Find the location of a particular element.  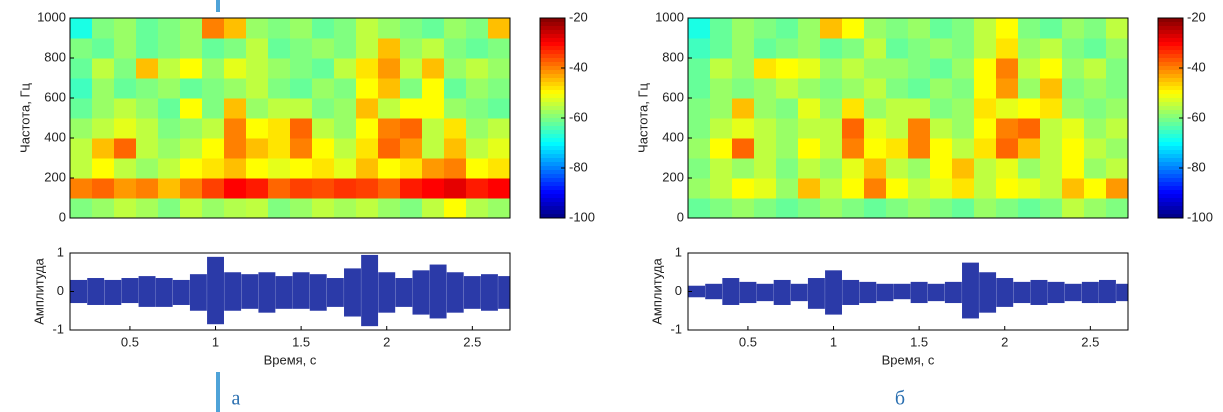

y-tick-label: 1000 is located at coordinates (669, 16).